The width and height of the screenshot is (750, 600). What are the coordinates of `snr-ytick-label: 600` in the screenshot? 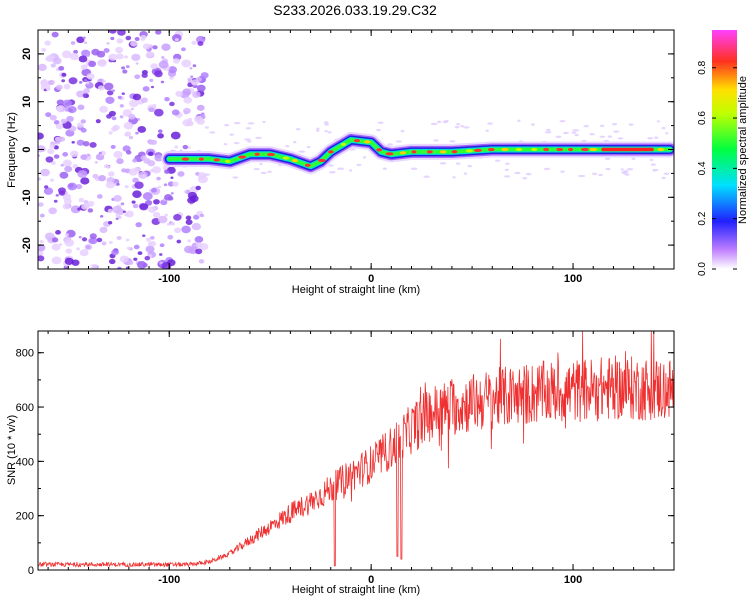 It's located at (25, 408).